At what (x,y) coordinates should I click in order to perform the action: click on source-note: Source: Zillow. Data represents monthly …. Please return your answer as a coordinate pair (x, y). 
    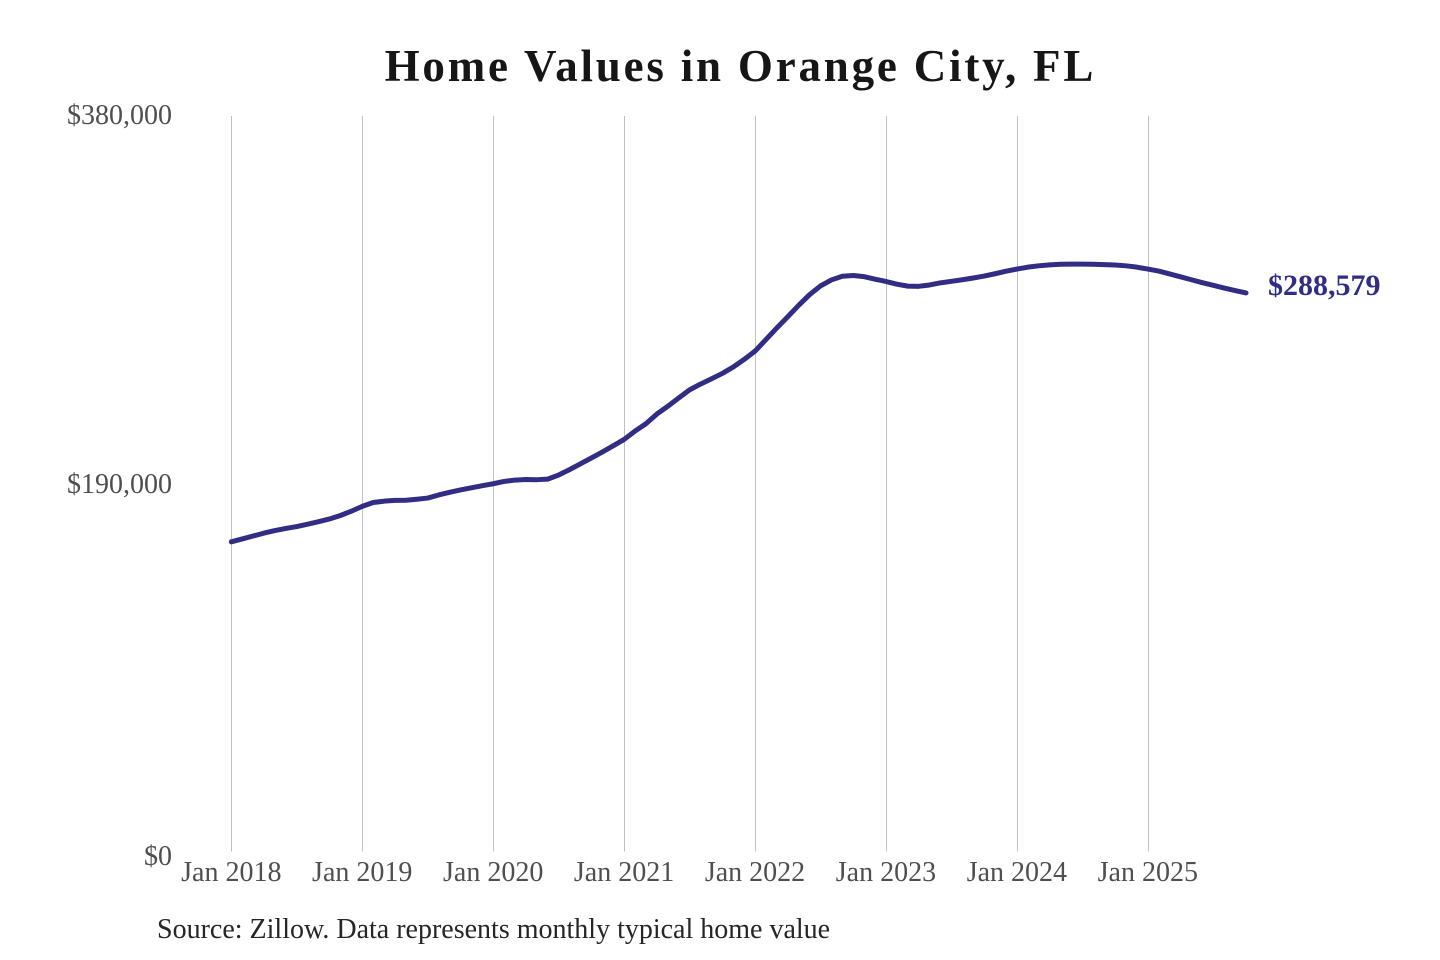
    Looking at the image, I should click on (494, 929).